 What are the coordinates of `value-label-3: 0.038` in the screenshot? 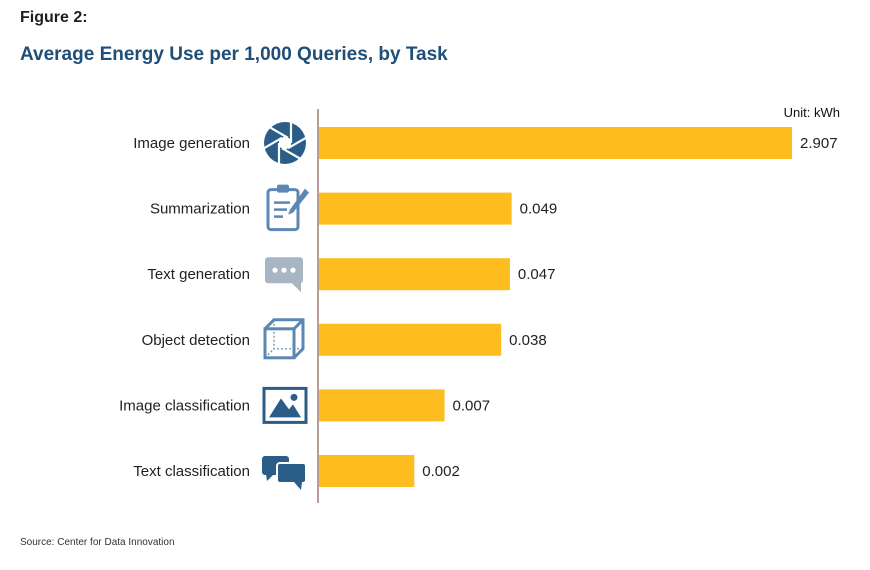 It's located at (528, 340).